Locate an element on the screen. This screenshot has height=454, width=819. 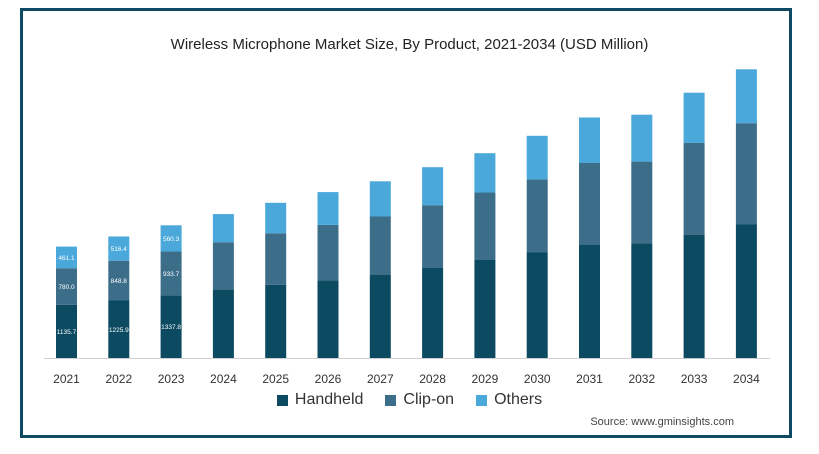
x-tick-label-2033: 2033 is located at coordinates (694, 379).